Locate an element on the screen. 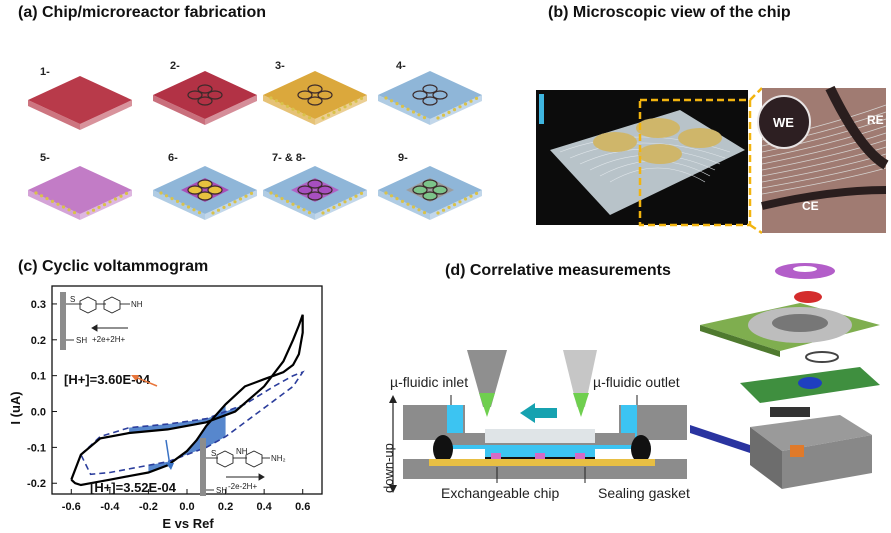  reaction-top: +2e+2H+ is located at coordinates (108, 339).